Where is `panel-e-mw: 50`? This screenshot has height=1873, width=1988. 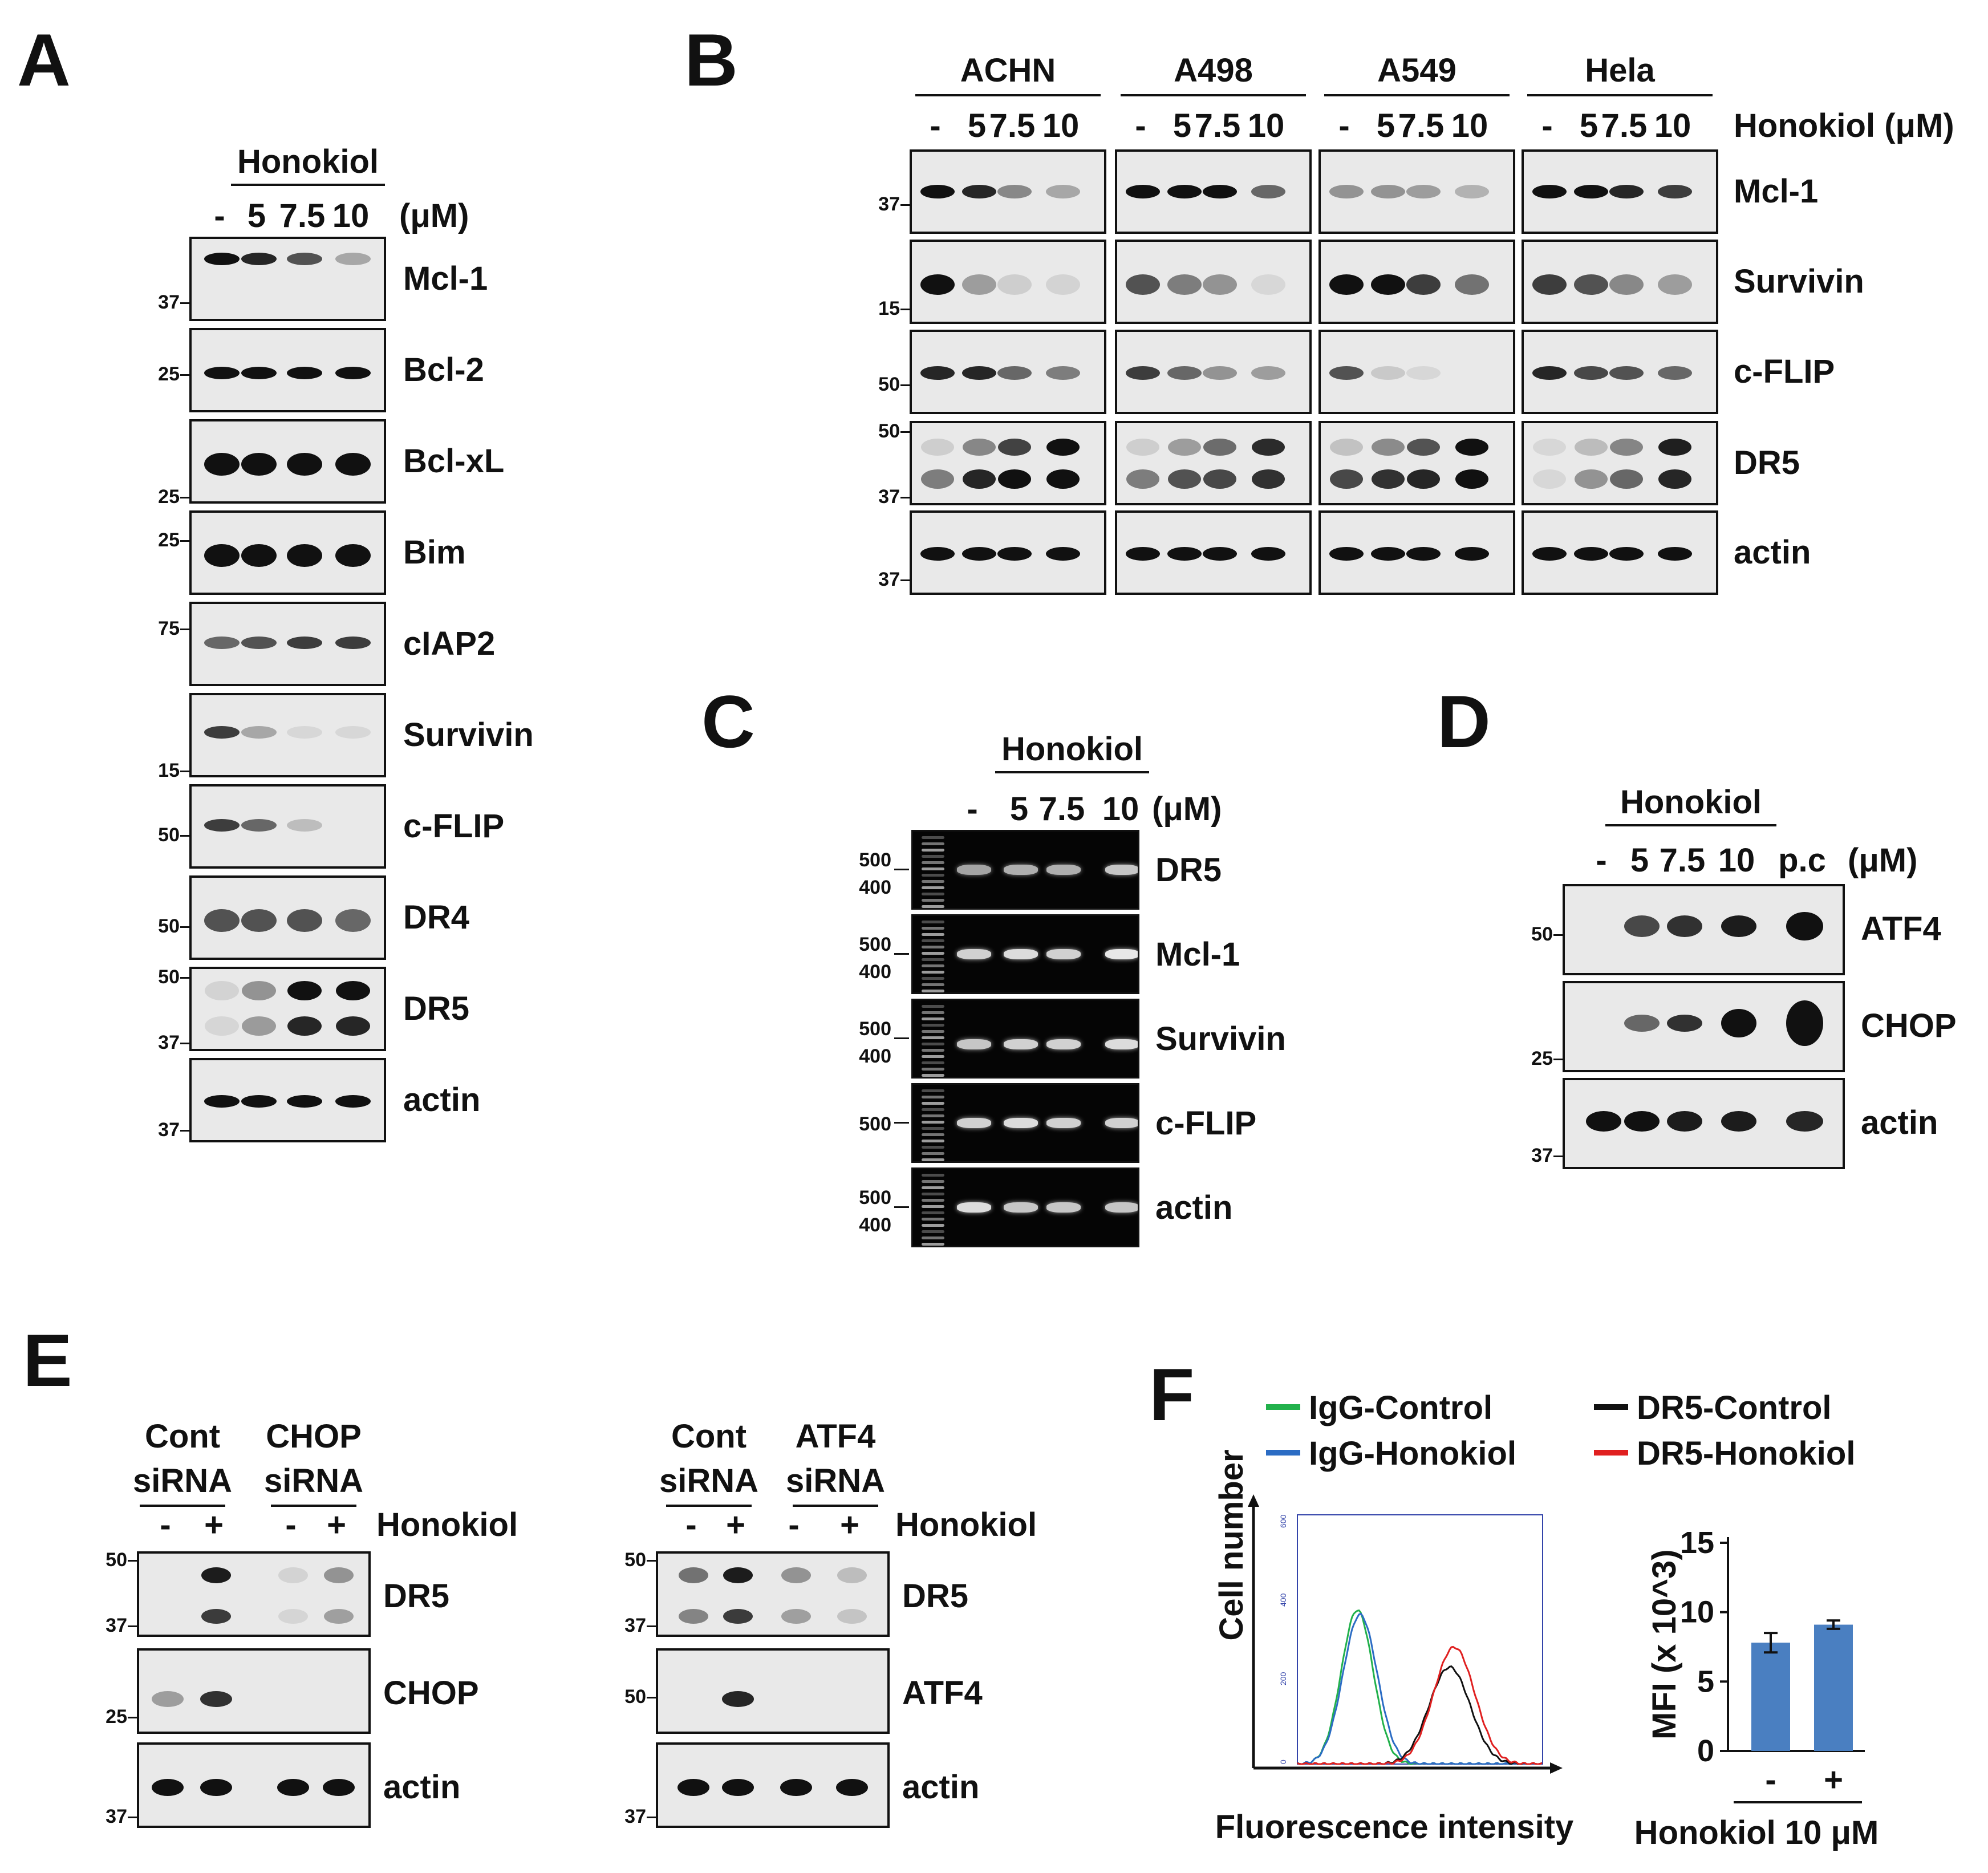 panel-e-mw: 50 is located at coordinates (635, 1560).